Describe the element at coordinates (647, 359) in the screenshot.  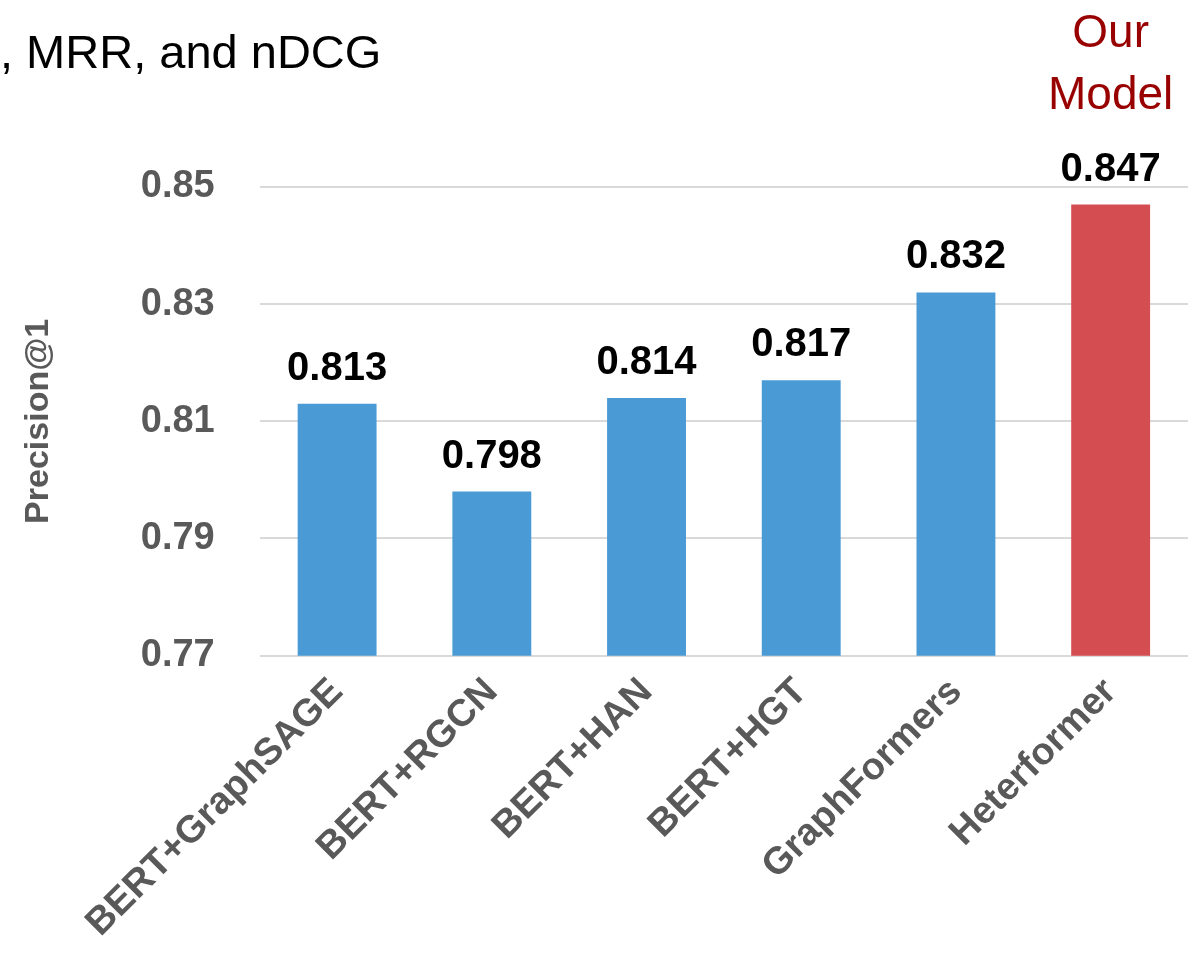
I see `data-label: 0.814` at that location.